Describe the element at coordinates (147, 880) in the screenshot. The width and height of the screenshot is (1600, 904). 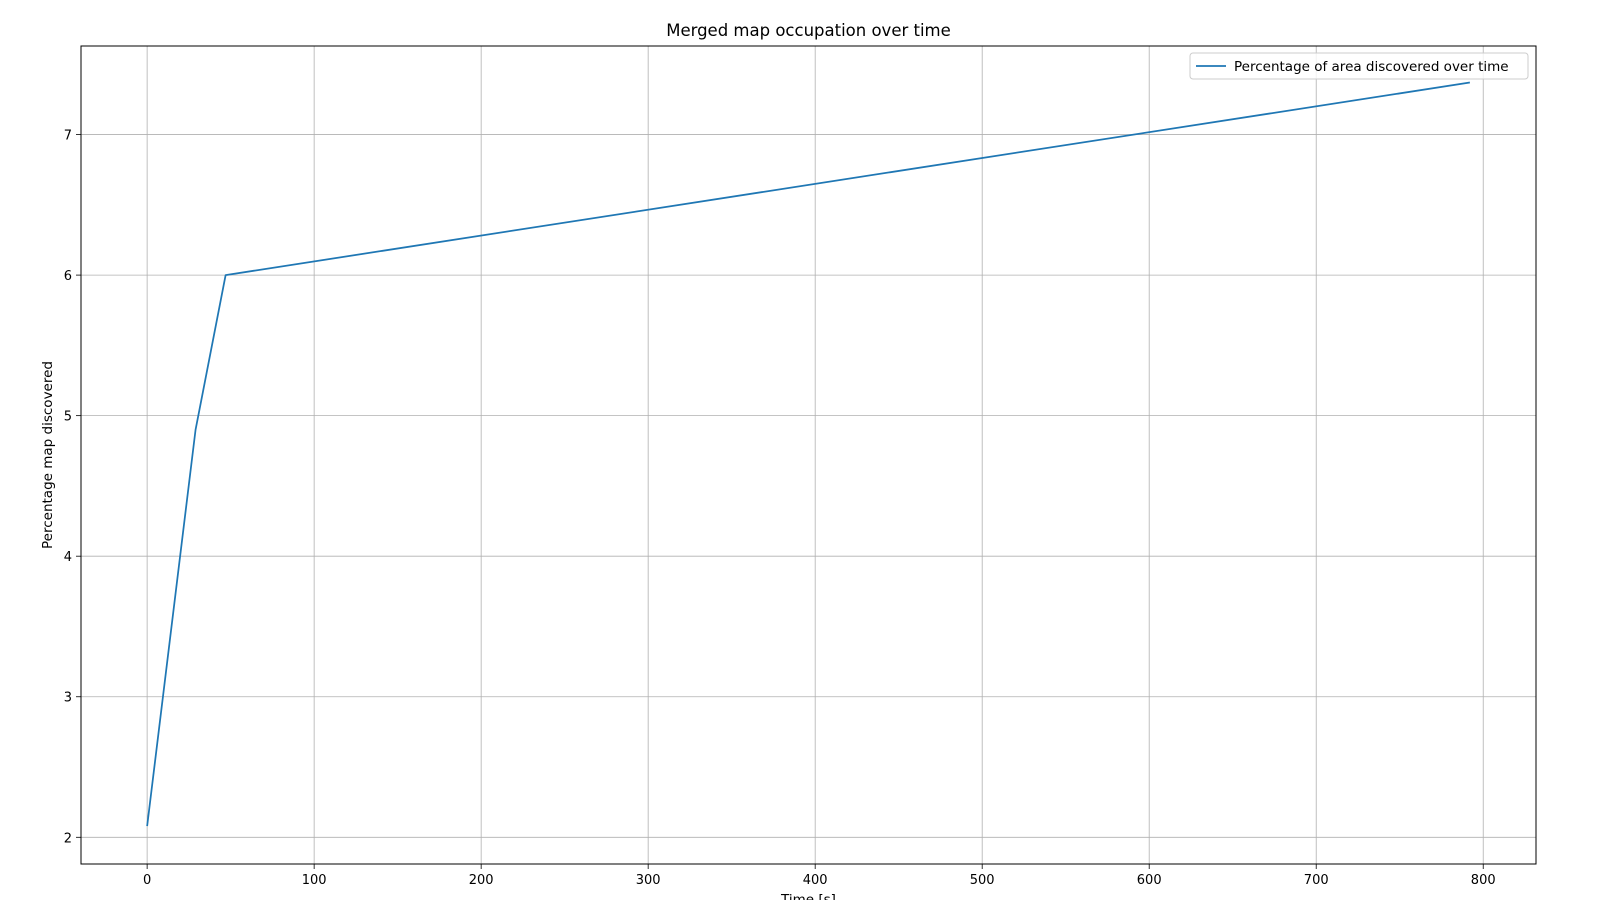
I see `x-tick-label: 0` at that location.